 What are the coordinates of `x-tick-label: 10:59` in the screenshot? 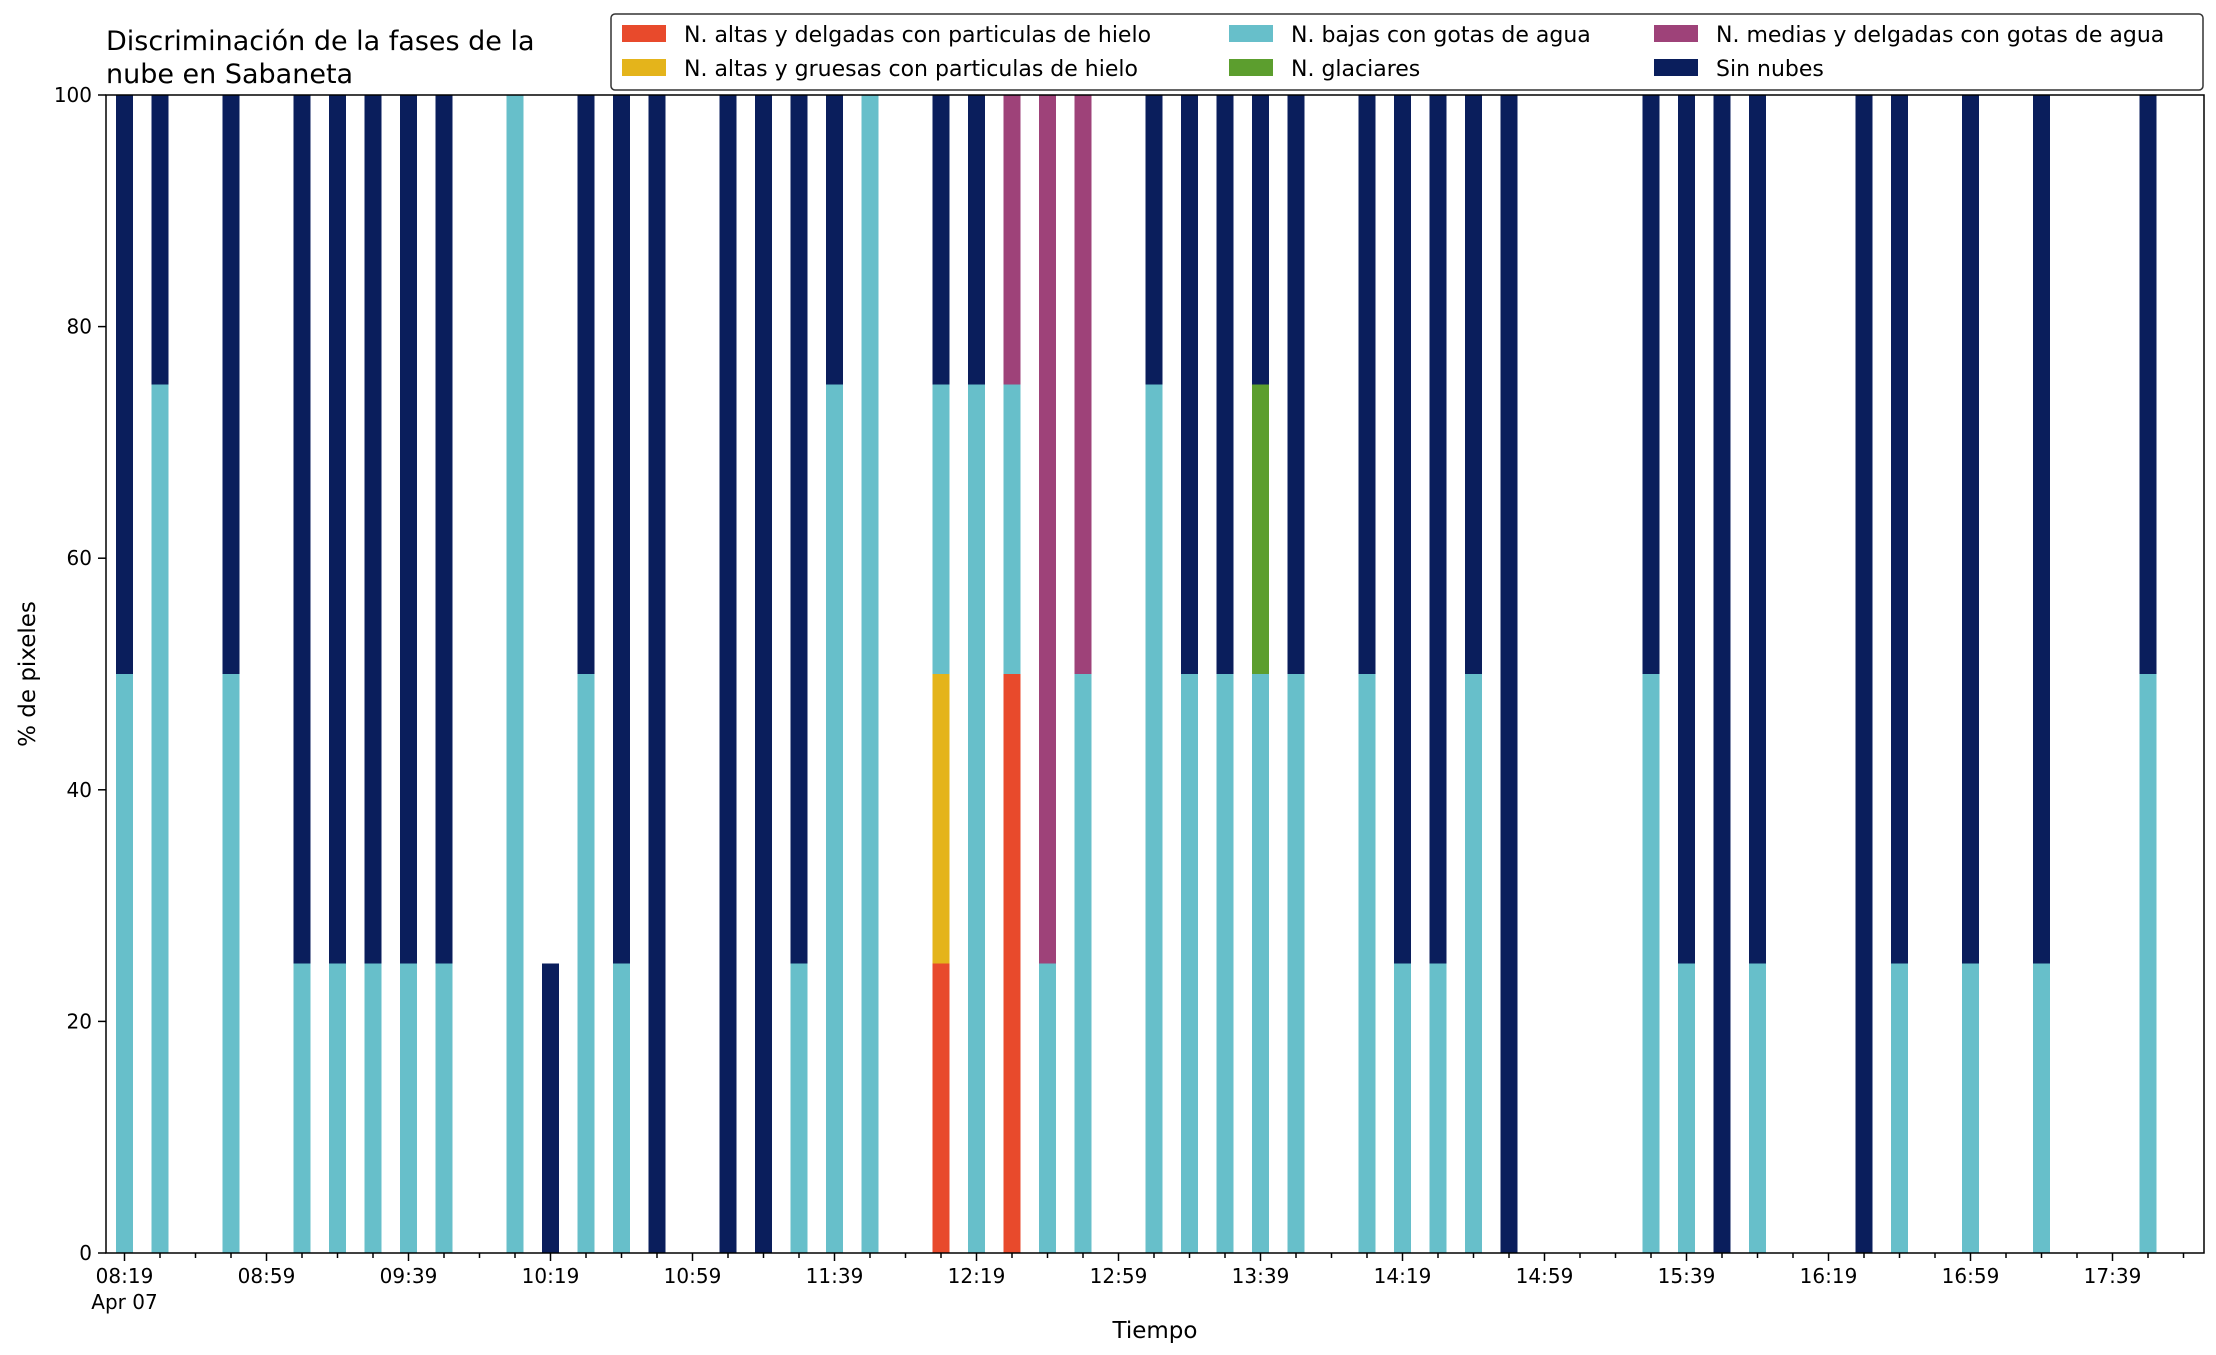 It's located at (693, 1276).